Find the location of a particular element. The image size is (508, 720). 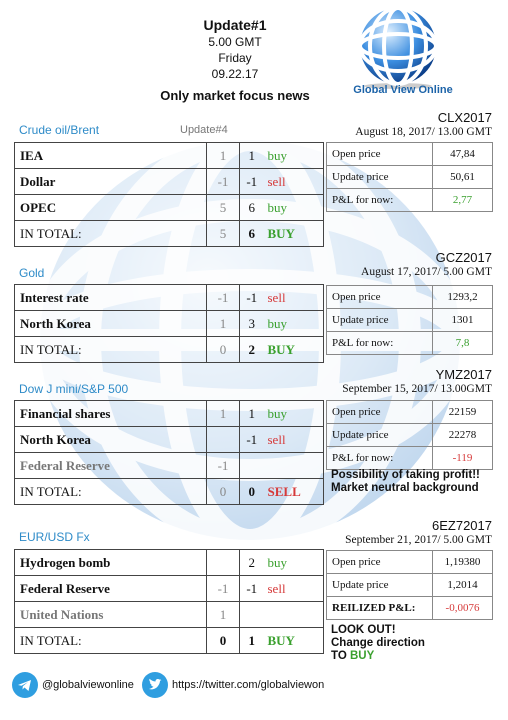

contract-info-crude-oil: CLX2017 August 18, 2017/ 13.00 GMT is located at coordinates (409, 124).